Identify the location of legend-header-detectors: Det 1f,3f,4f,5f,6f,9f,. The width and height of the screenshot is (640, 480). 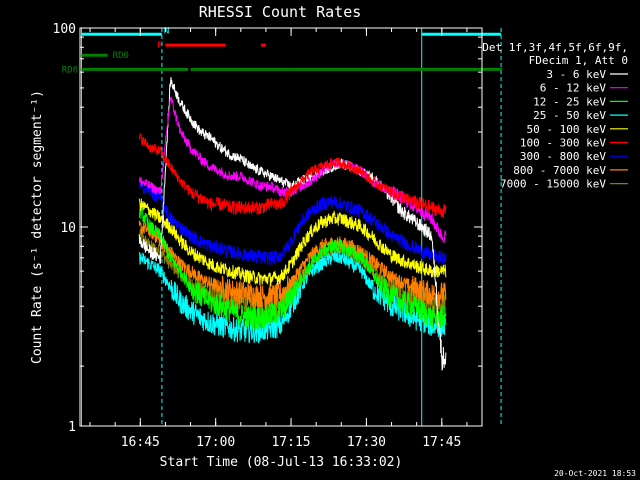
(555, 47).